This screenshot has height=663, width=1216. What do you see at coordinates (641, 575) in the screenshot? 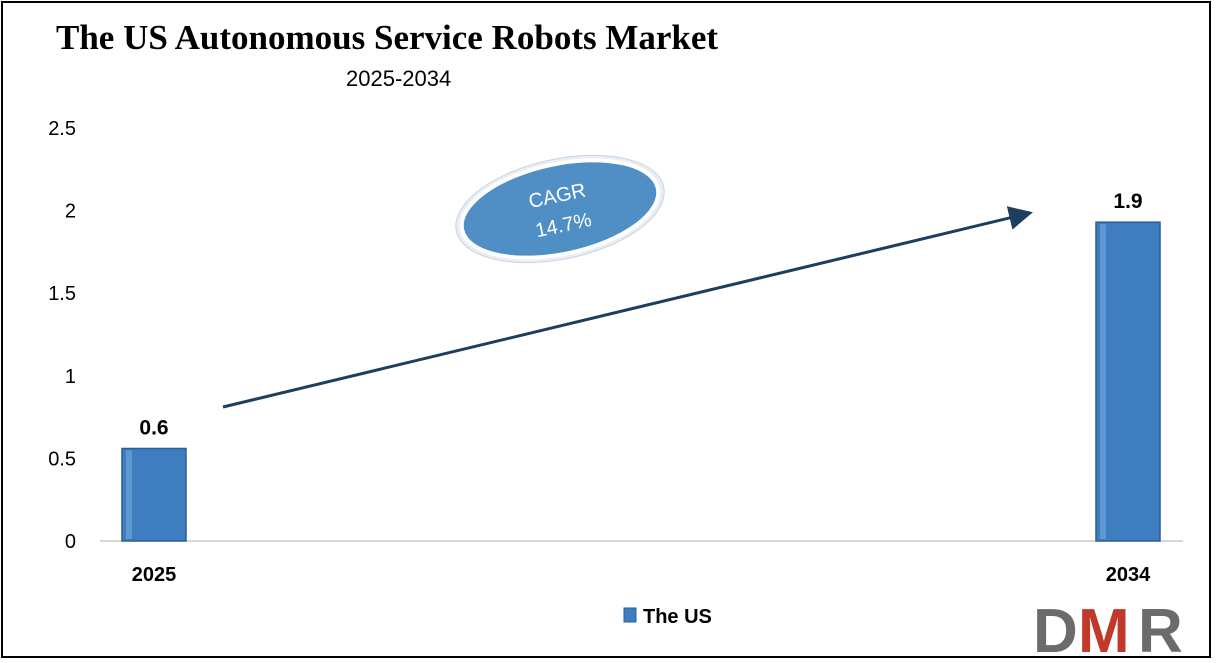
I see `x-axis-ticks: 2025 2034` at bounding box center [641, 575].